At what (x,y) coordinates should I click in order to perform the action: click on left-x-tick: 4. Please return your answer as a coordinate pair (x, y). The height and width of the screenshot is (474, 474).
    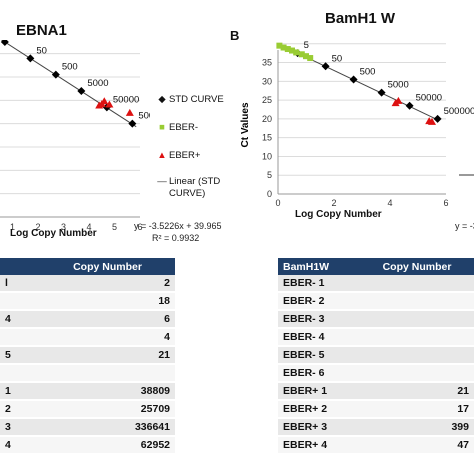
    Looking at the image, I should click on (88, 227).